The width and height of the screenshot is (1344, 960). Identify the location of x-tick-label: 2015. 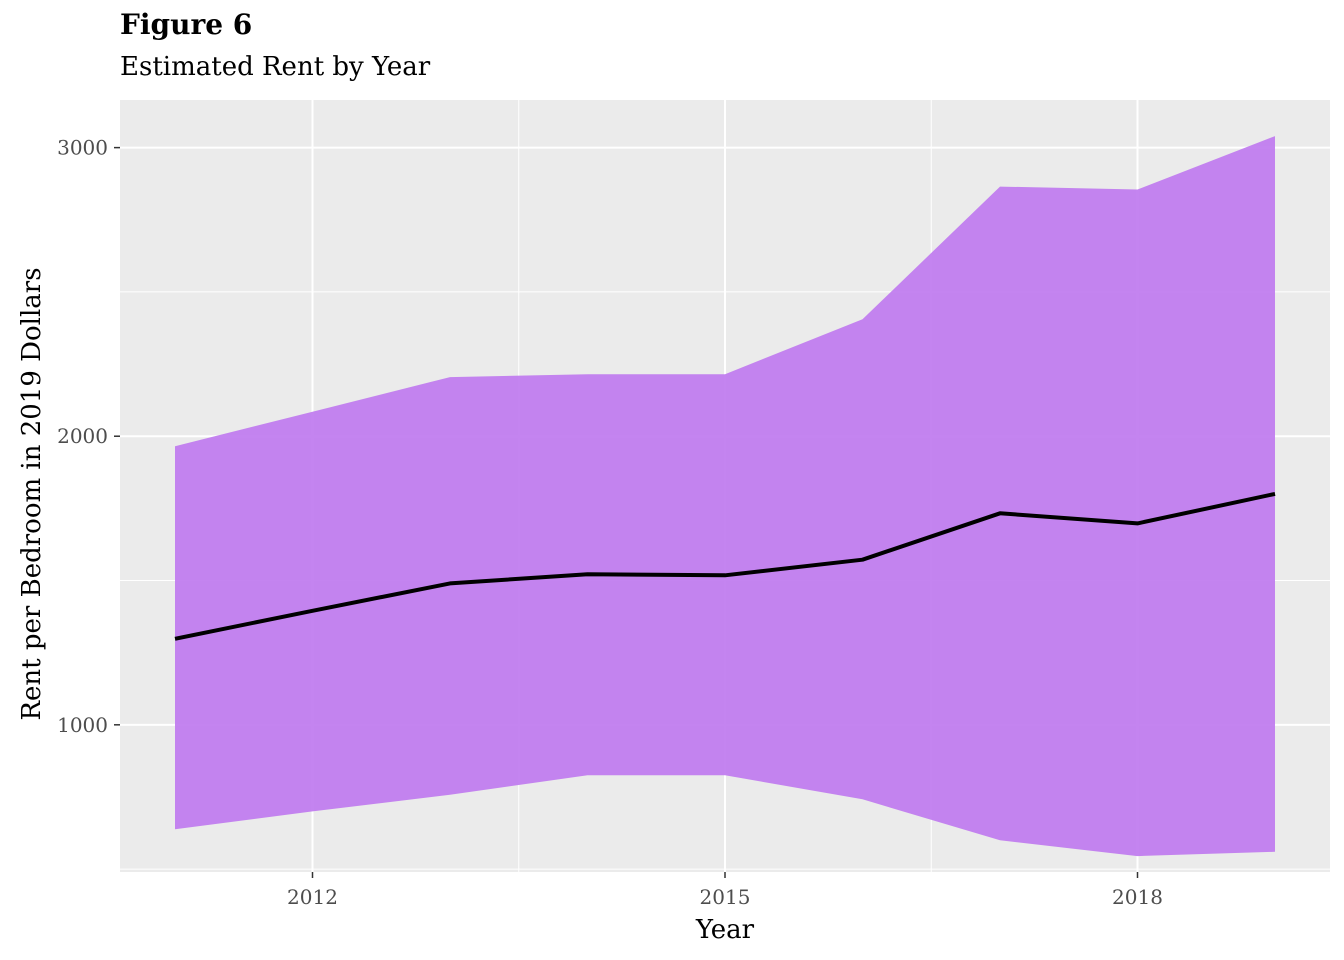
(725, 897).